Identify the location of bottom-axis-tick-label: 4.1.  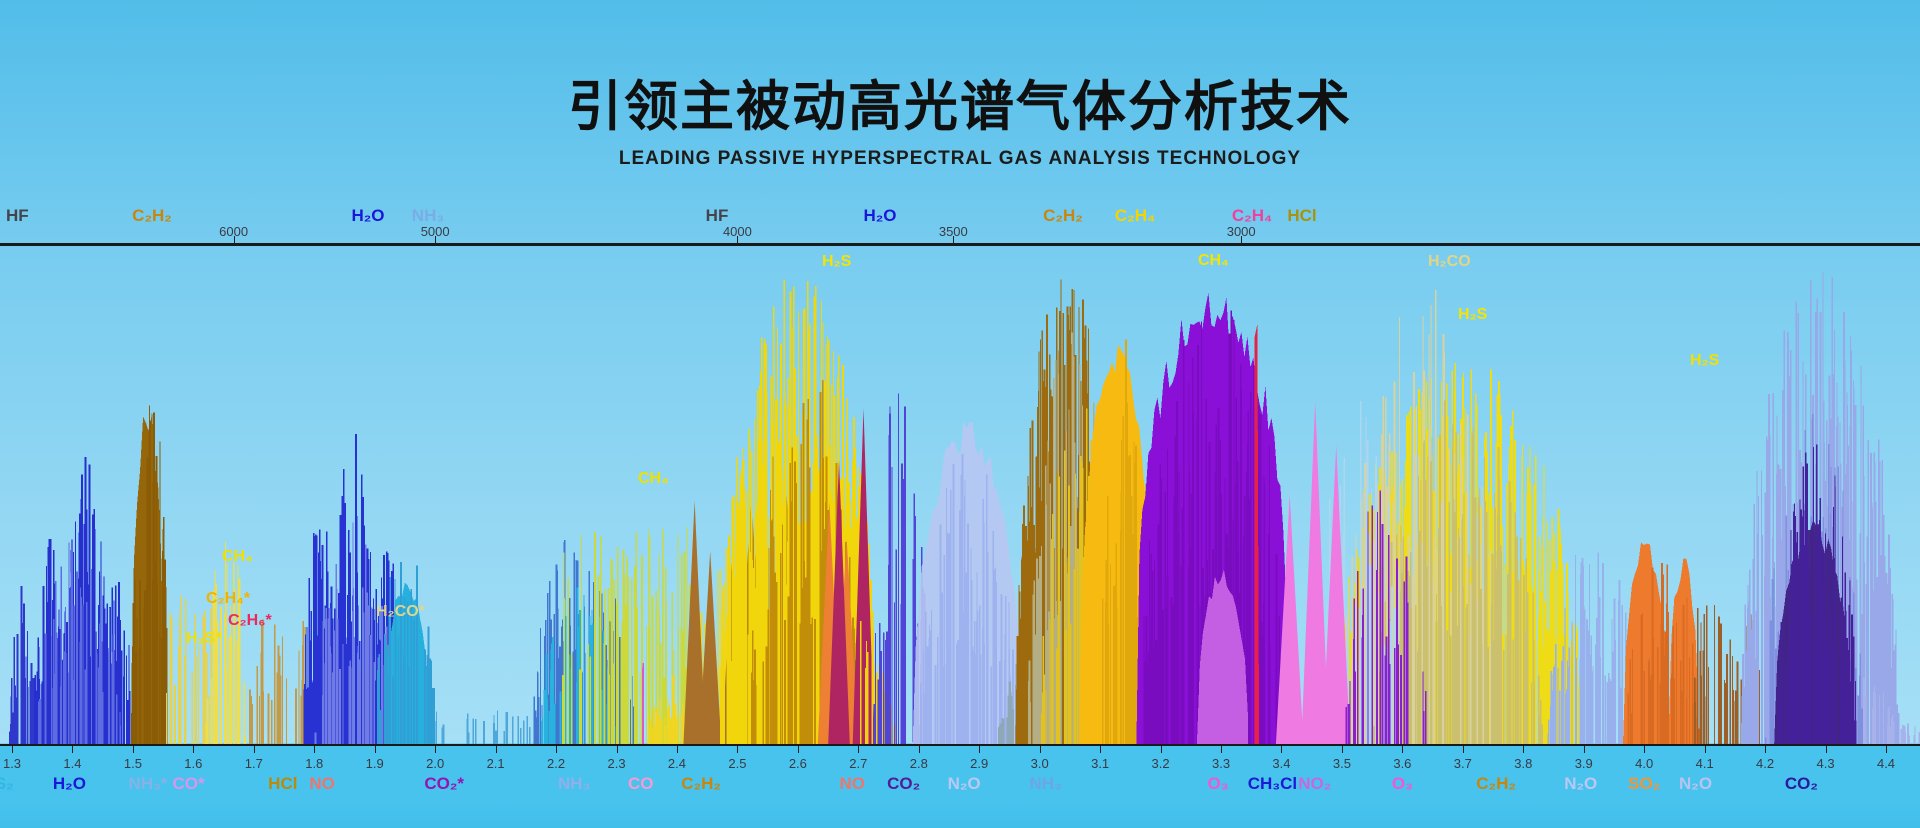
(1704, 763).